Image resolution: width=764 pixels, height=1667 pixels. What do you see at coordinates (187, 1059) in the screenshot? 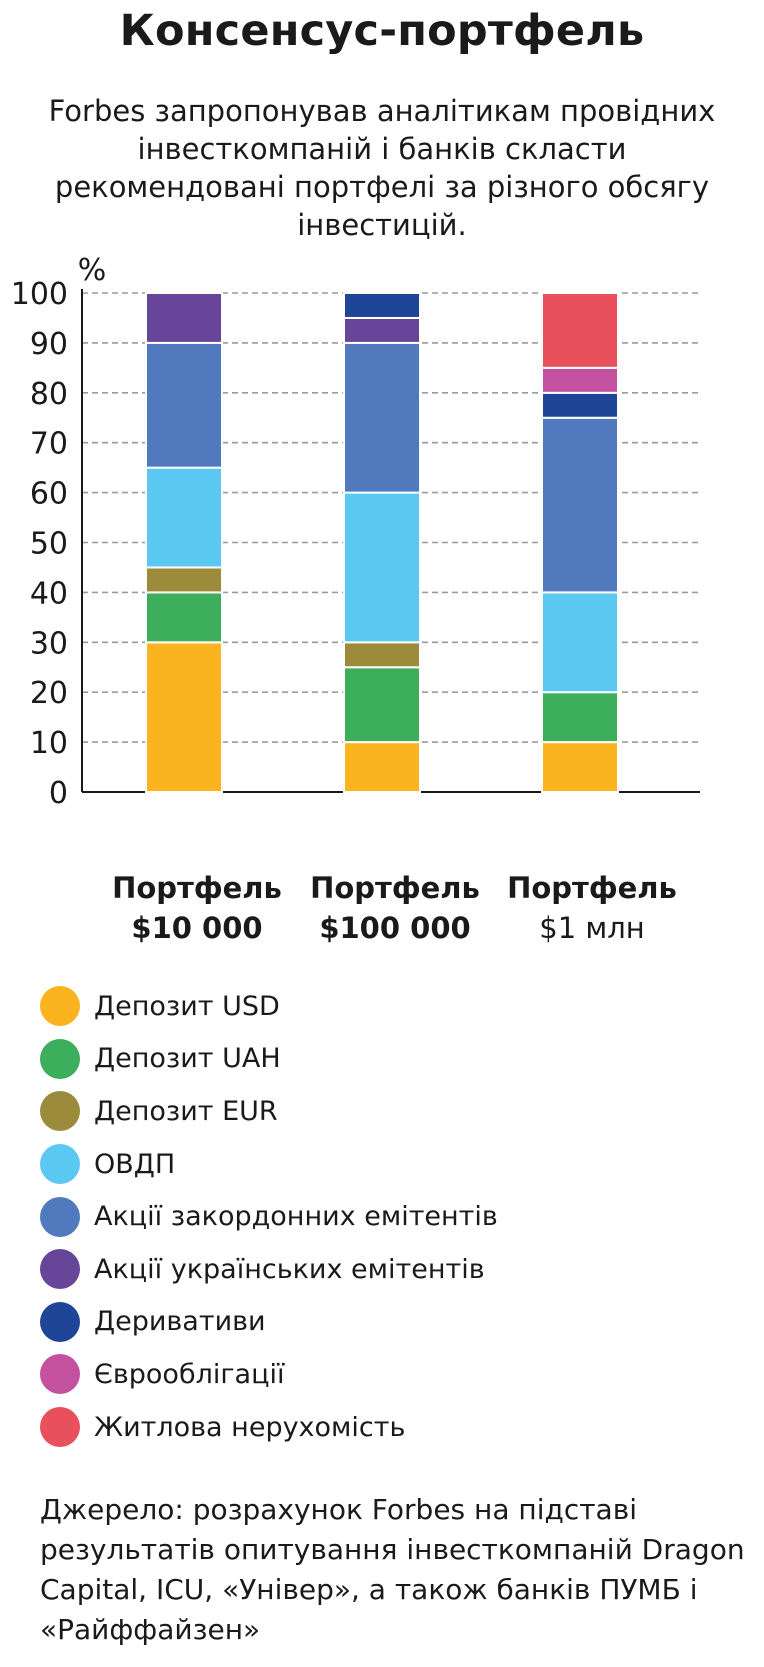
I see `legend-label: Депозит UAH` at bounding box center [187, 1059].